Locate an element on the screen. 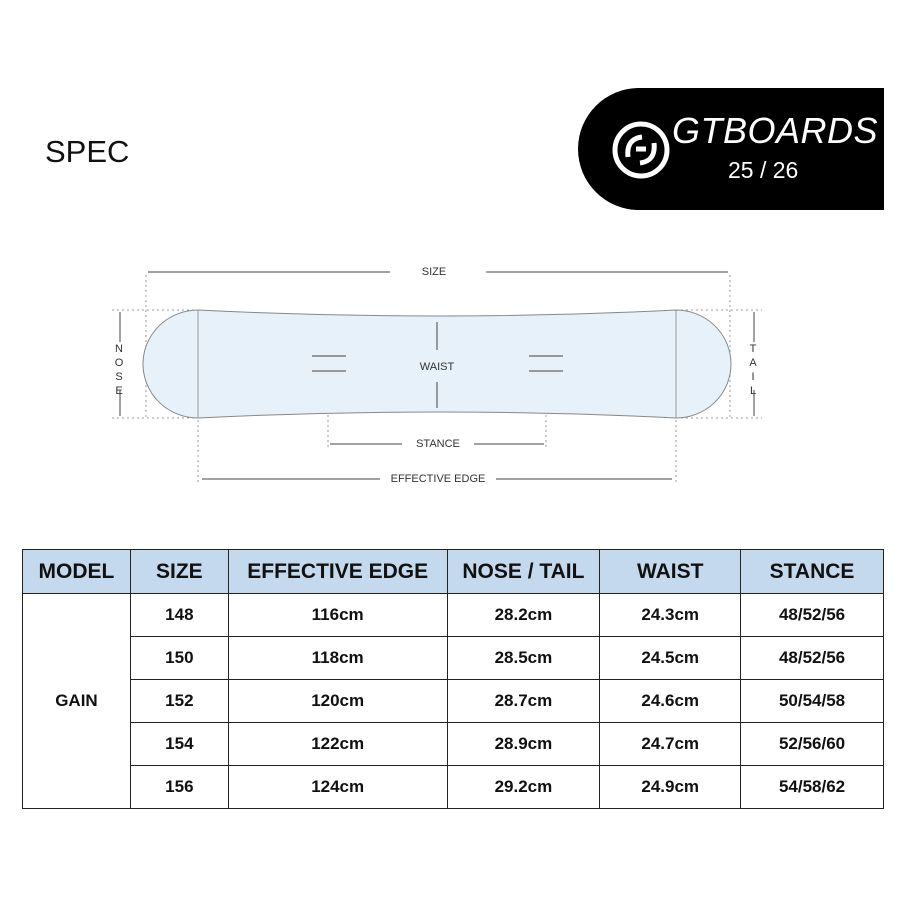 Image resolution: width=900 pixels, height=900 pixels. table-cell: 24.3cm is located at coordinates (670, 615).